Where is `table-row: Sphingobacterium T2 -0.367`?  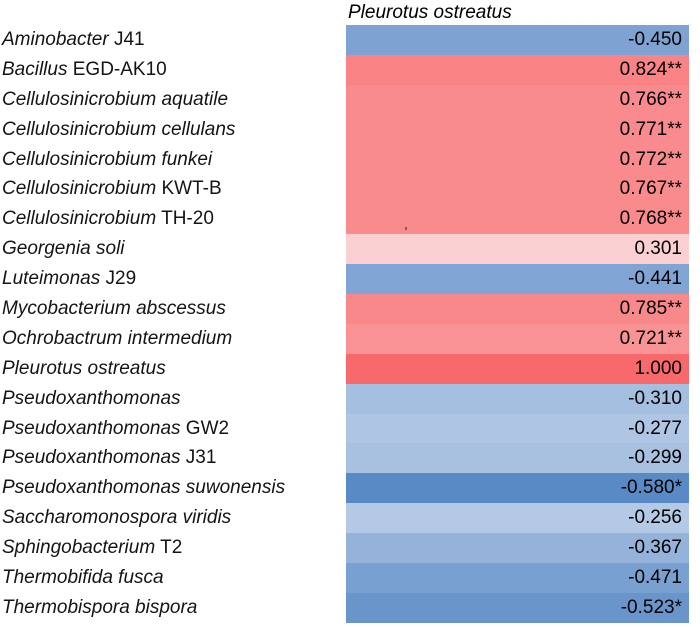
table-row: Sphingobacterium T2 -0.367 is located at coordinates (350, 548).